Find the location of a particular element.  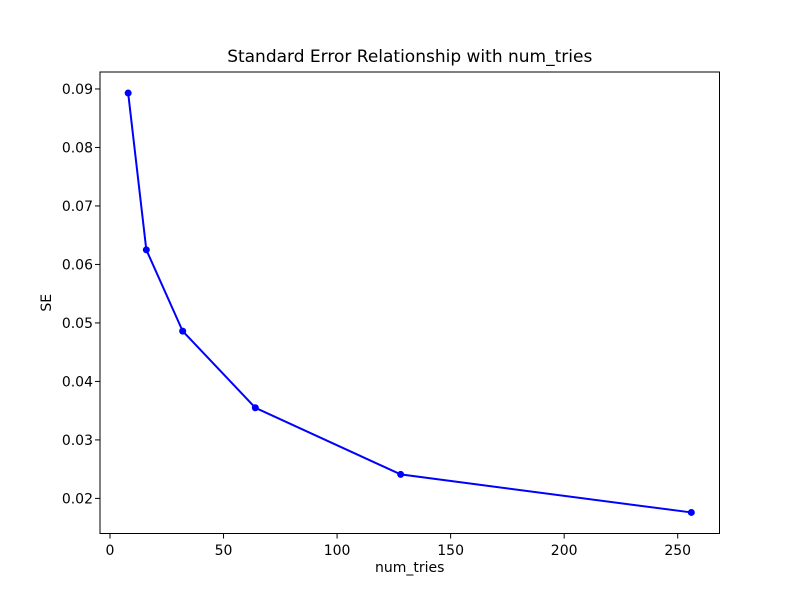

y-axis-label: SE is located at coordinates (47, 303).